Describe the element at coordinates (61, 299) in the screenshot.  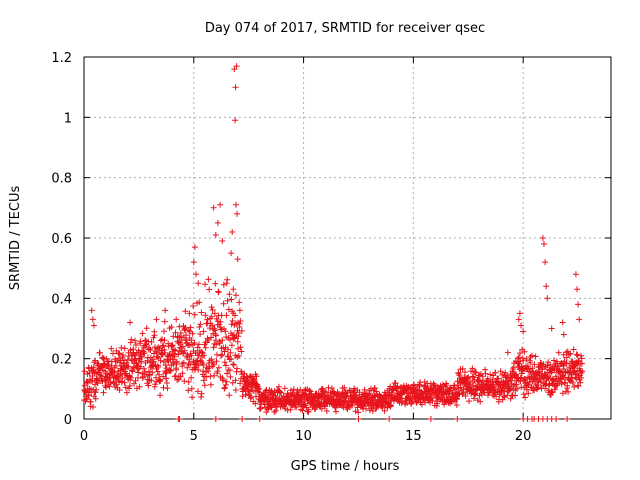
I see `y-tick-label: 0.4` at that location.